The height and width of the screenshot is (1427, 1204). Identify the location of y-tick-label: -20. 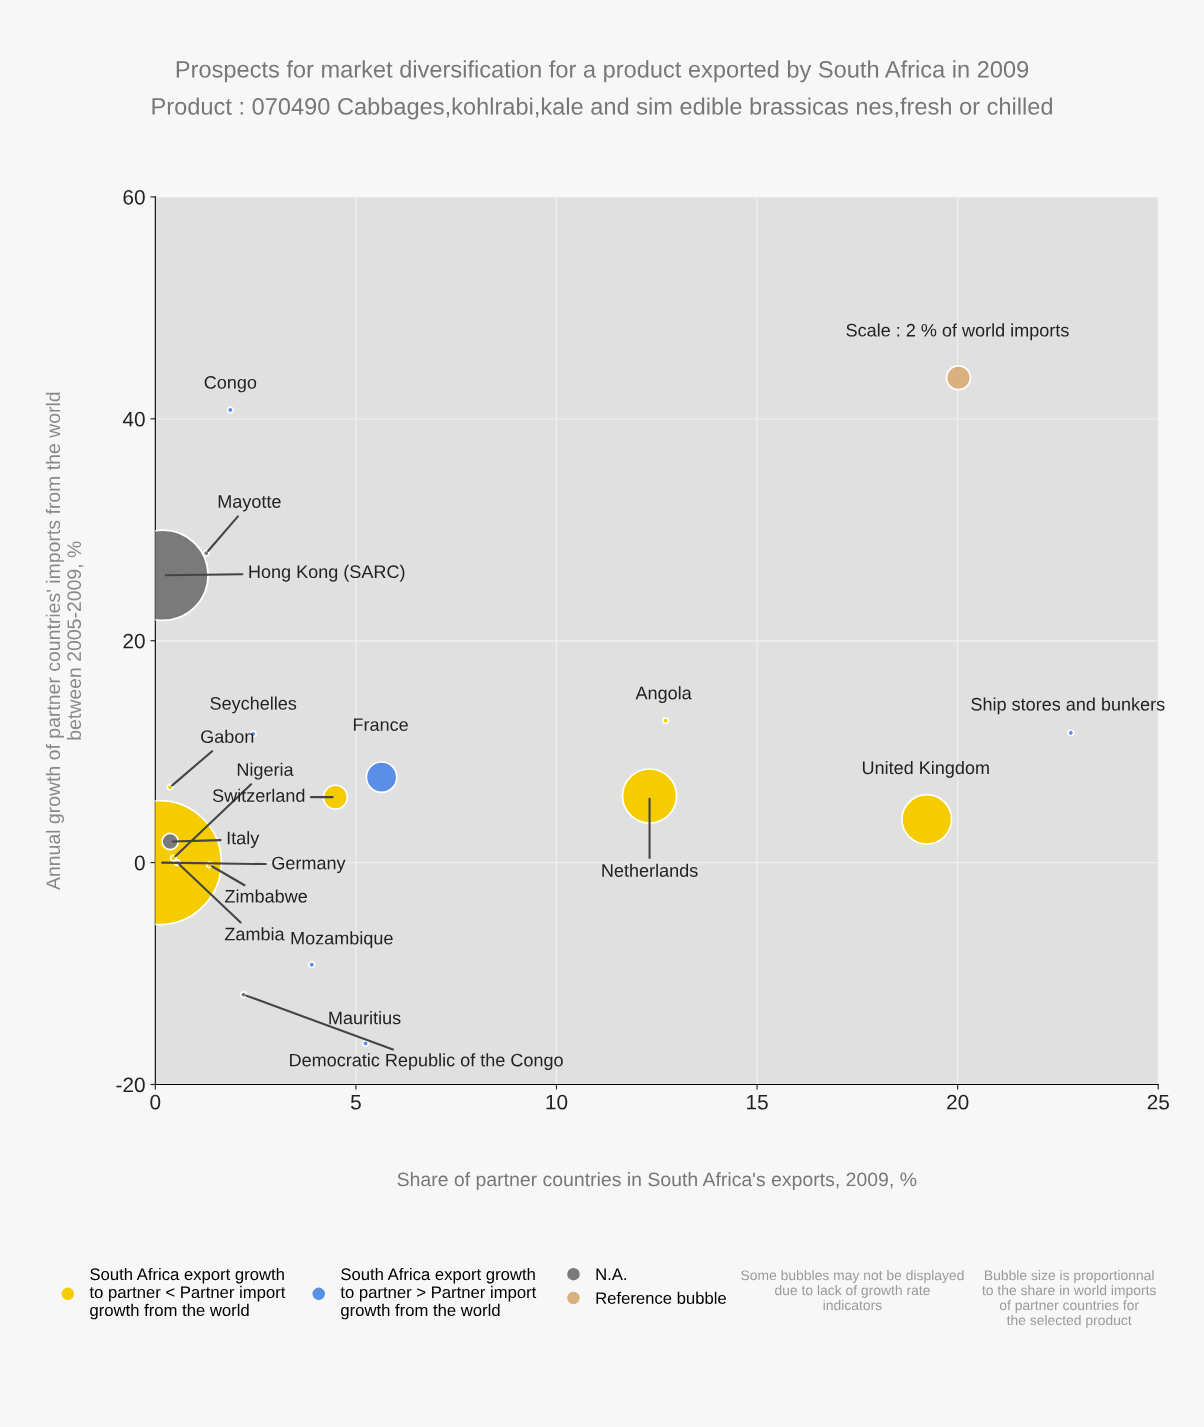
(130, 1085).